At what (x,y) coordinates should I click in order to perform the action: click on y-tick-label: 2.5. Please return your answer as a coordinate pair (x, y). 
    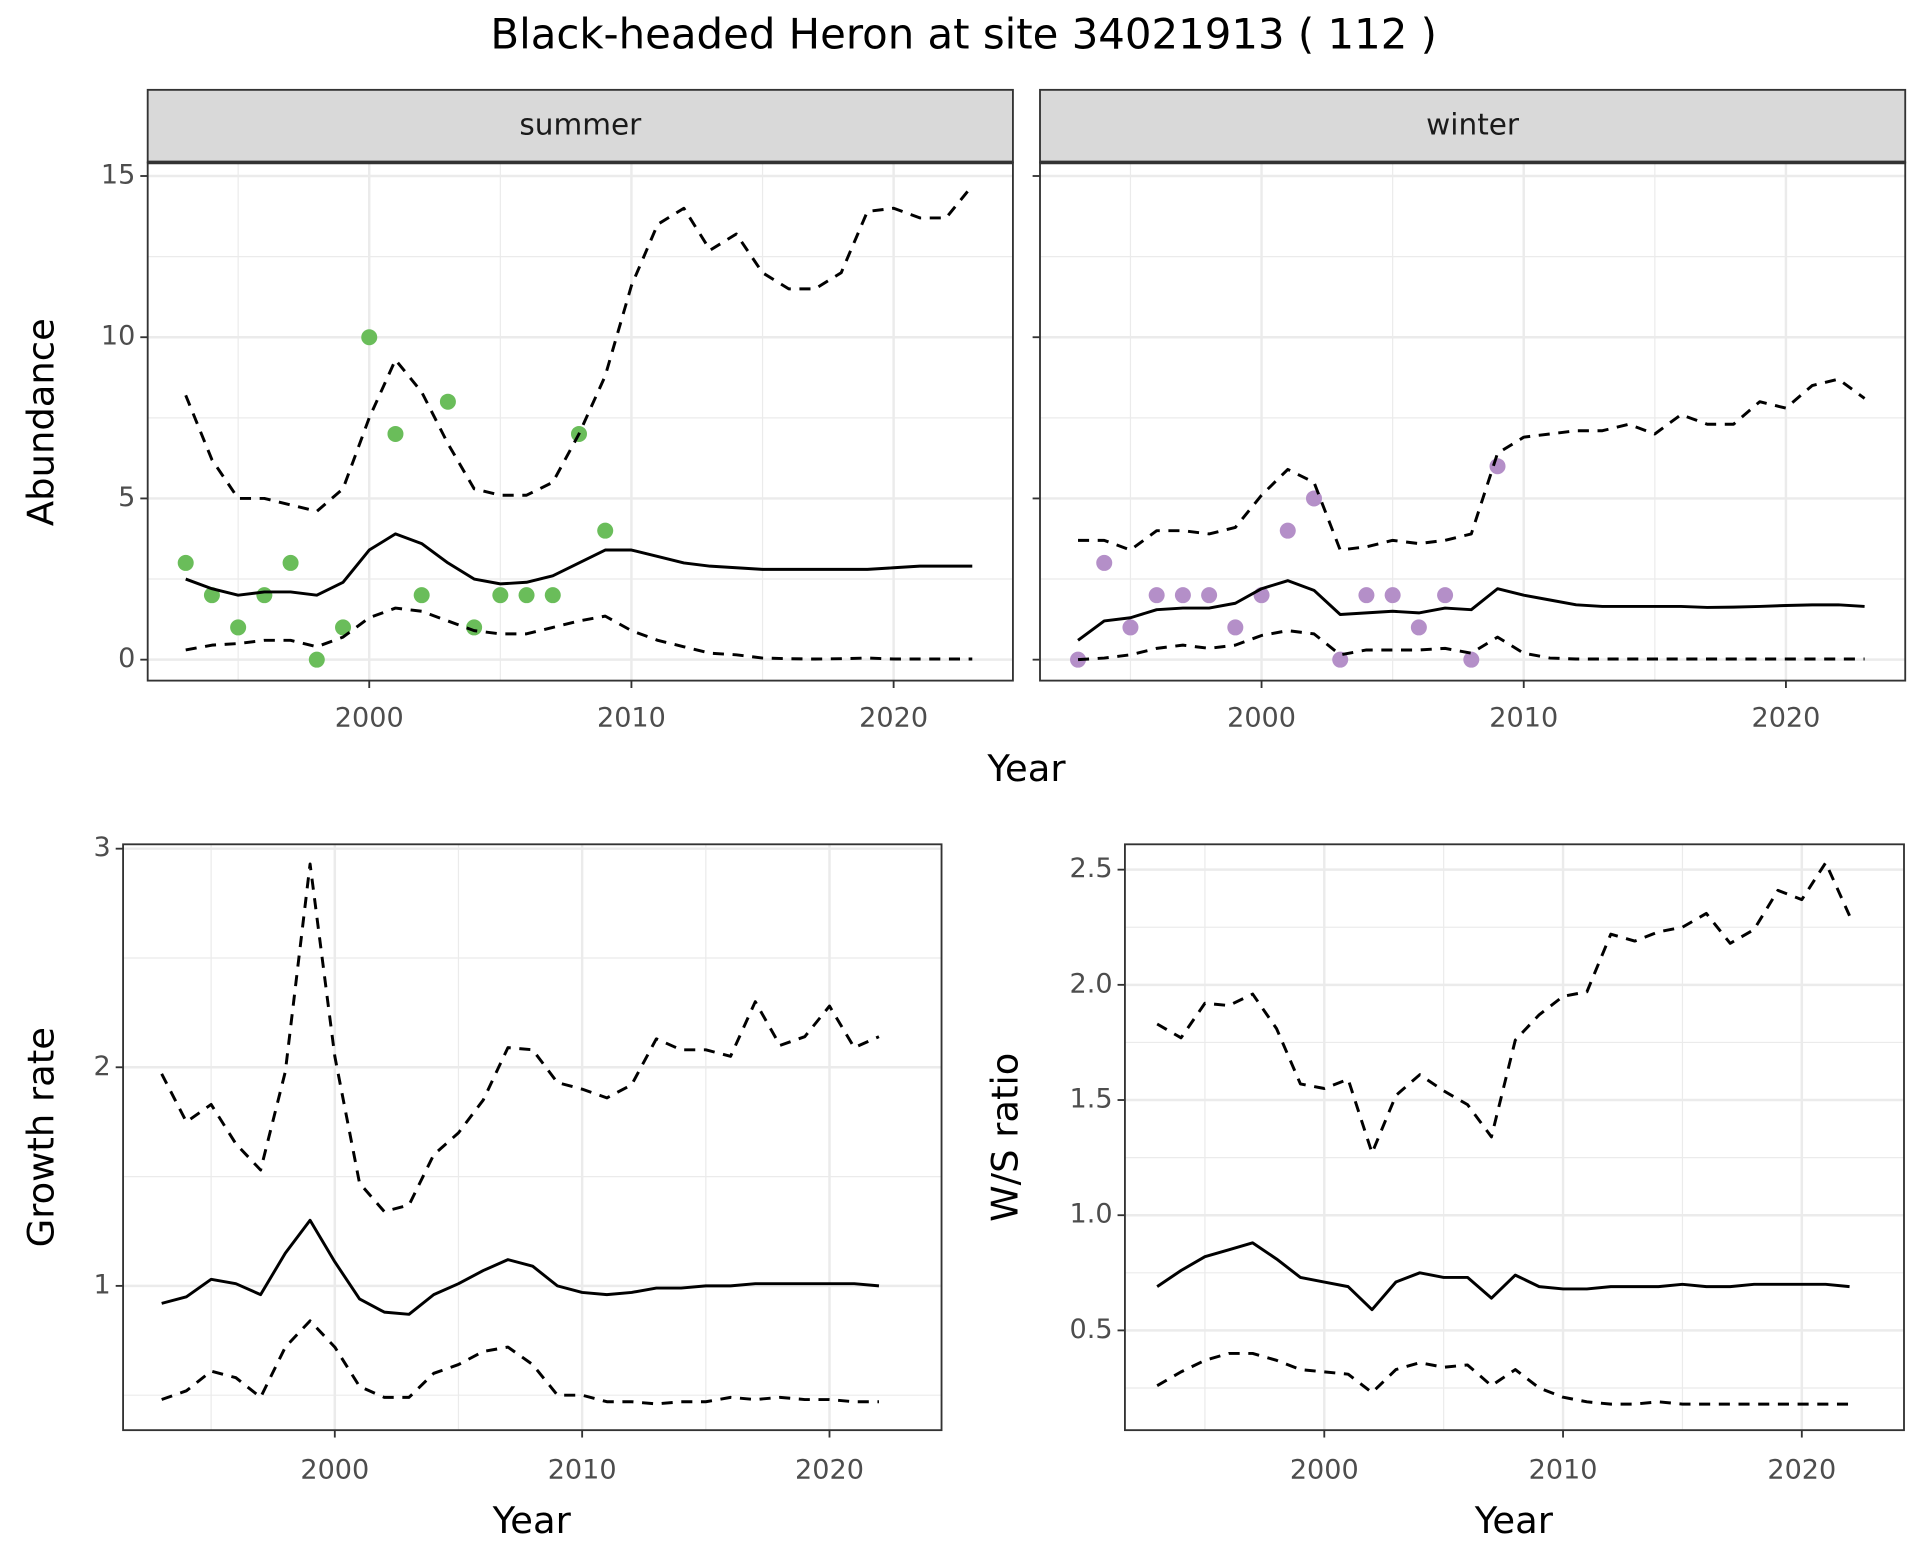
    Looking at the image, I should click on (1091, 868).